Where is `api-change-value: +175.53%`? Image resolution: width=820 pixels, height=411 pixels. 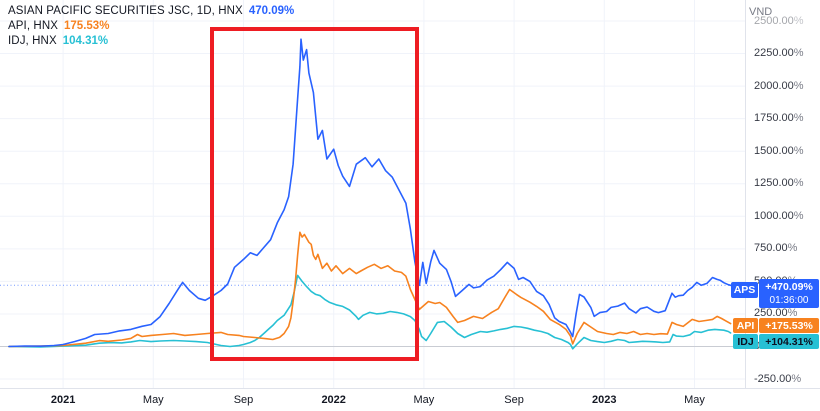
api-change-value: +175.53% is located at coordinates (789, 325).